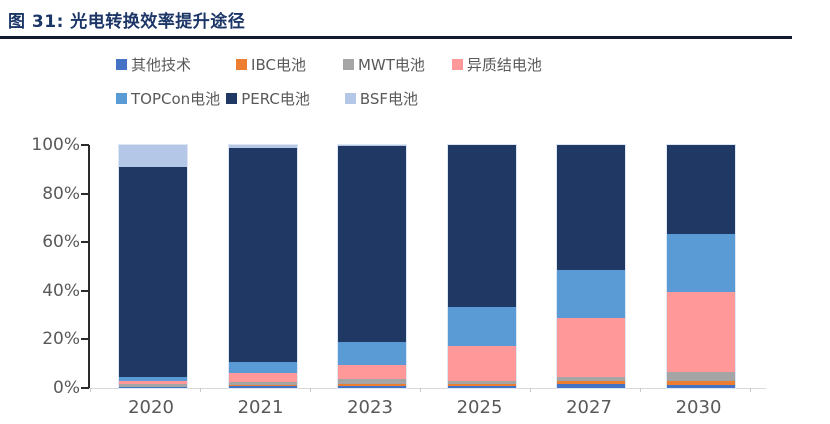  What do you see at coordinates (61, 193) in the screenshot?
I see `y-tick-label: 80%` at bounding box center [61, 193].